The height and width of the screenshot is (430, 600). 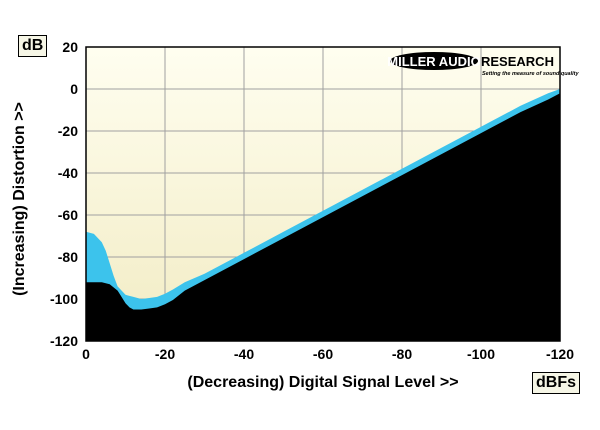 What do you see at coordinates (33, 46) in the screenshot?
I see `y-unit-label: dB` at bounding box center [33, 46].